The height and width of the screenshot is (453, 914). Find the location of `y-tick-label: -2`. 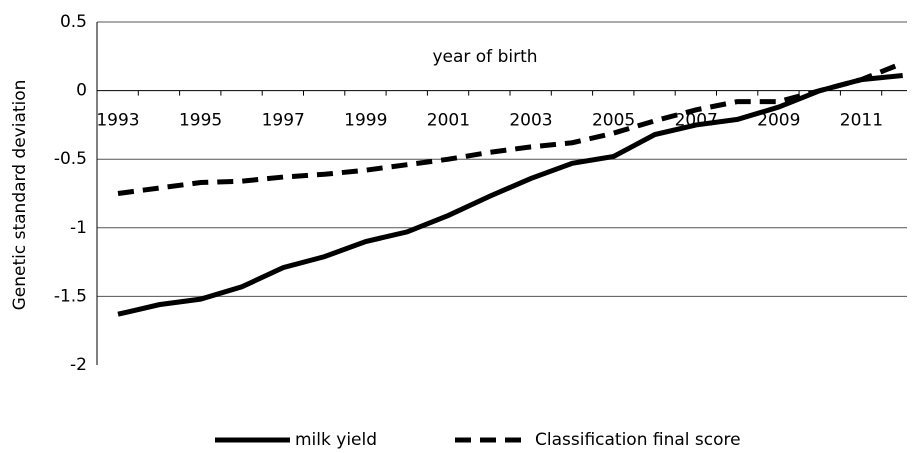

y-tick-label: -2 is located at coordinates (78, 365).